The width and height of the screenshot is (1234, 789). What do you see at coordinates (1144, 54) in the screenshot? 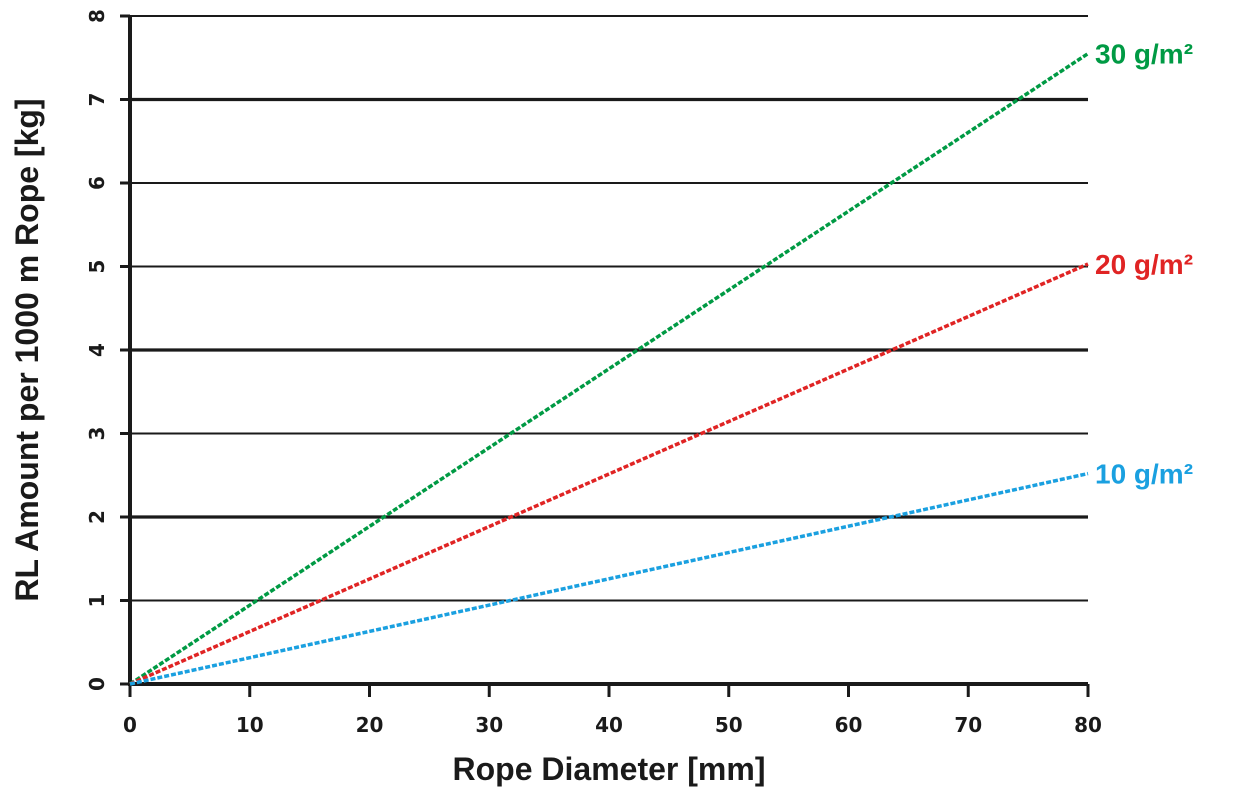
I see `series-label-1: 30 g/m²` at bounding box center [1144, 54].